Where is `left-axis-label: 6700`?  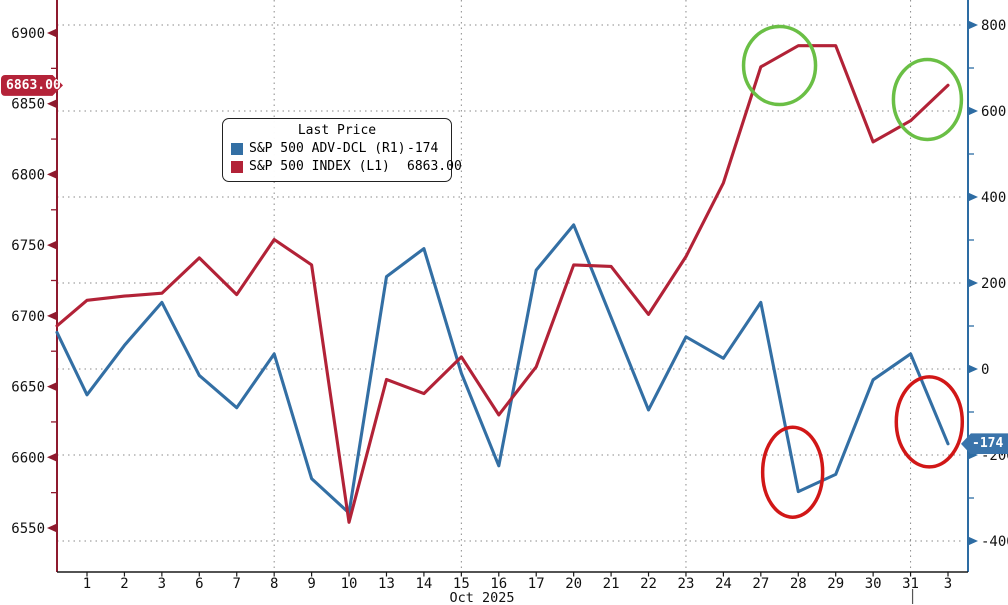 left-axis-label: 6700 is located at coordinates (28, 317).